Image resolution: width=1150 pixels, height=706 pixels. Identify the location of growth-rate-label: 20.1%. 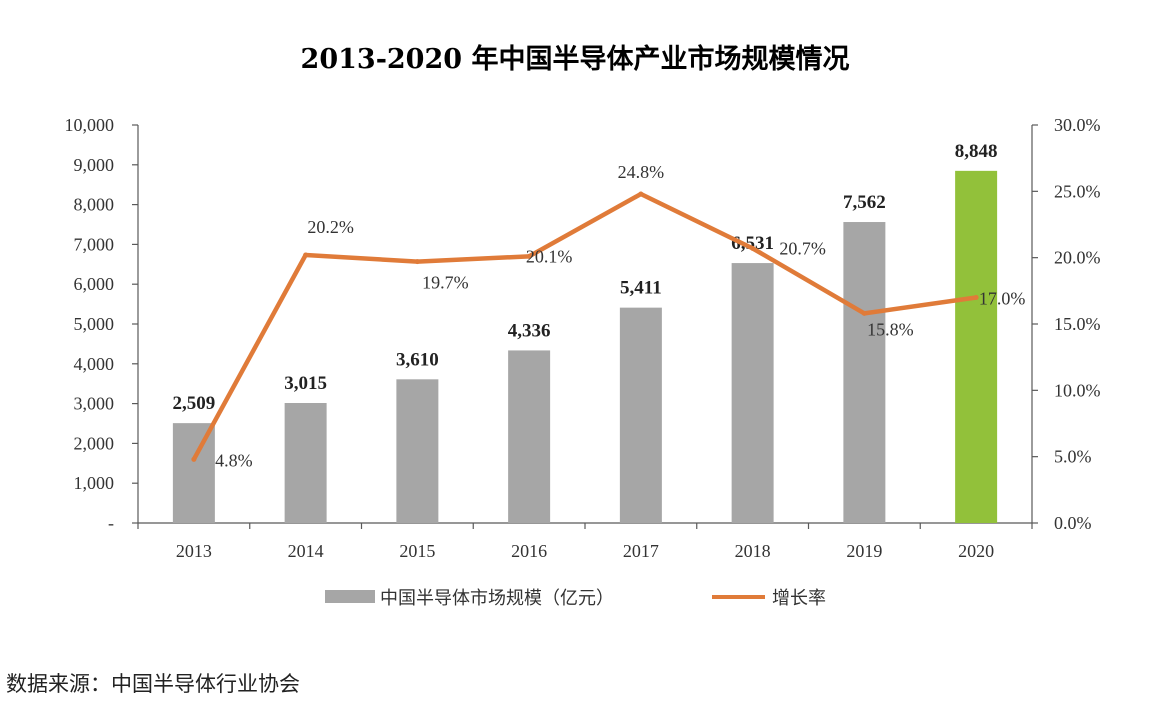
(549, 256).